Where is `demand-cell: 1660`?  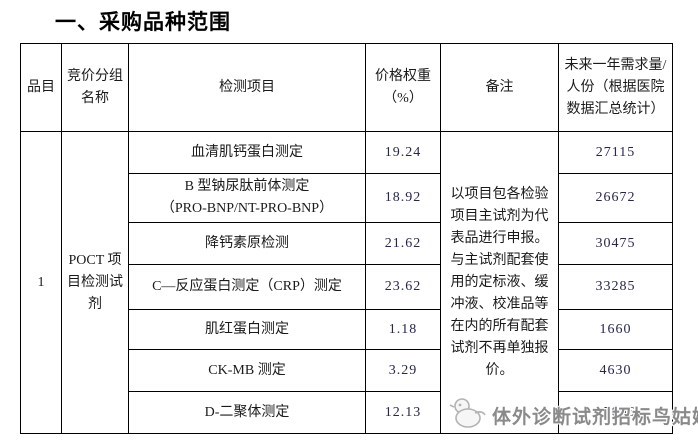
demand-cell: 1660 is located at coordinates (615, 329).